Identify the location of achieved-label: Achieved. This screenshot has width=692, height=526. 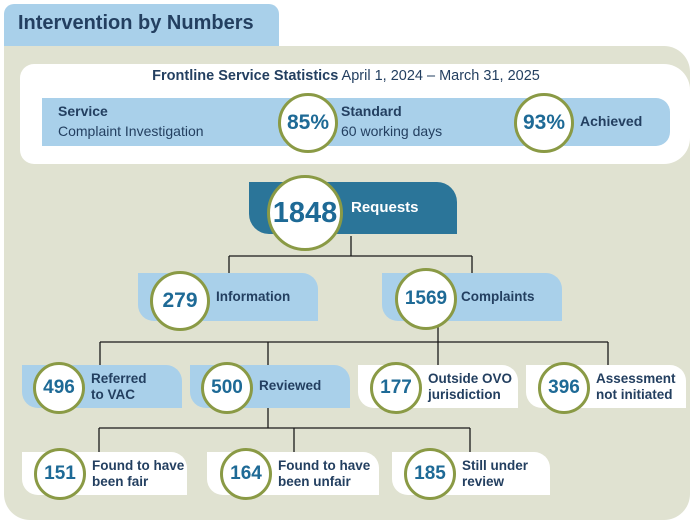
(611, 121).